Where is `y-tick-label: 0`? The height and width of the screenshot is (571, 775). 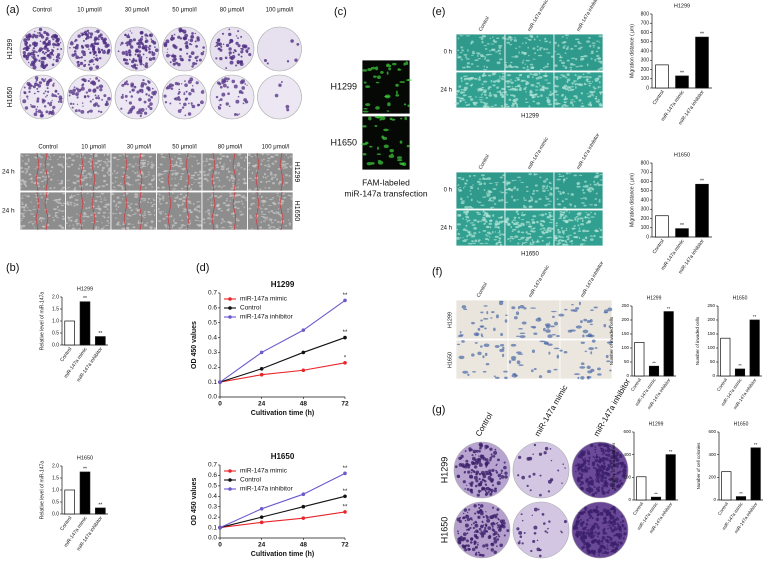
y-tick-label: 0 is located at coordinates (714, 499).